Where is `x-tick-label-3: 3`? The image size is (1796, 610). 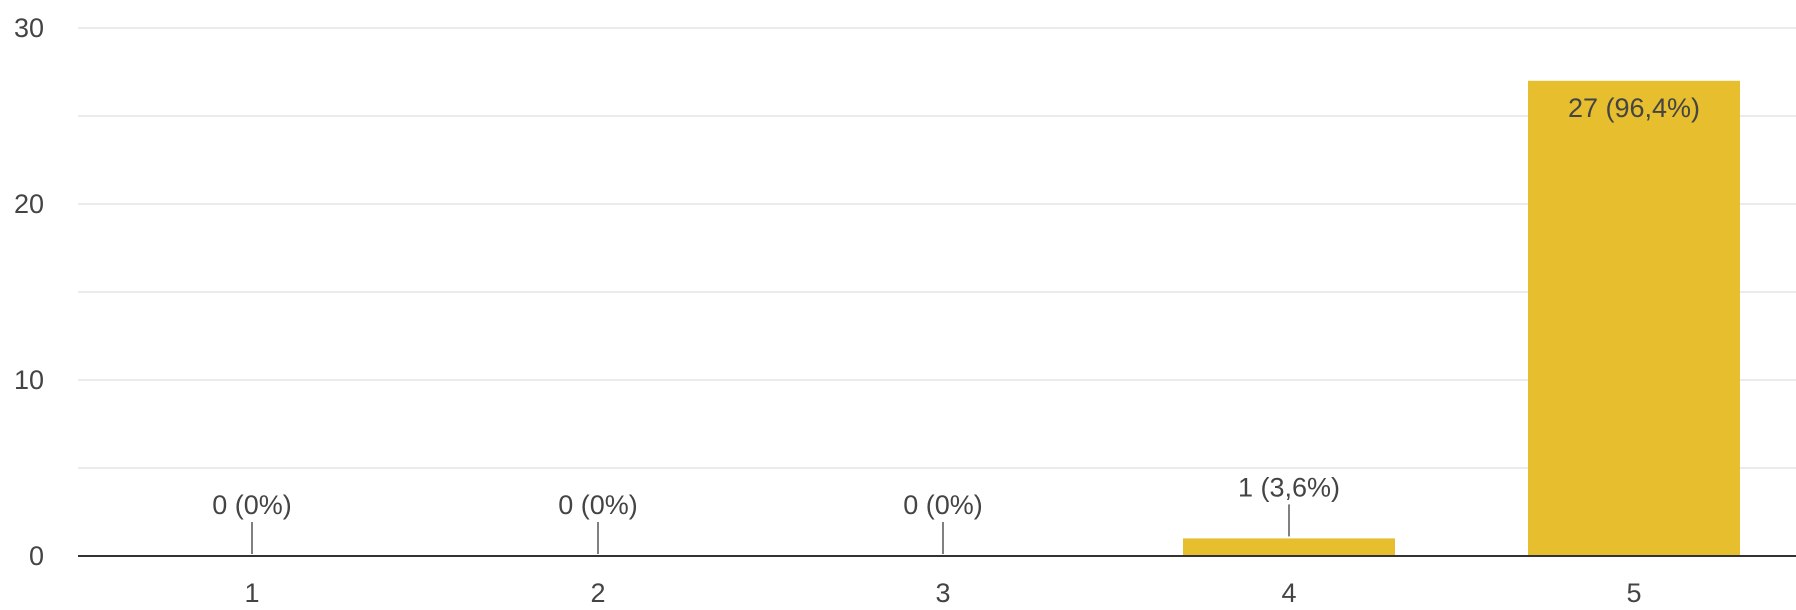
x-tick-label-3: 3 is located at coordinates (942, 593).